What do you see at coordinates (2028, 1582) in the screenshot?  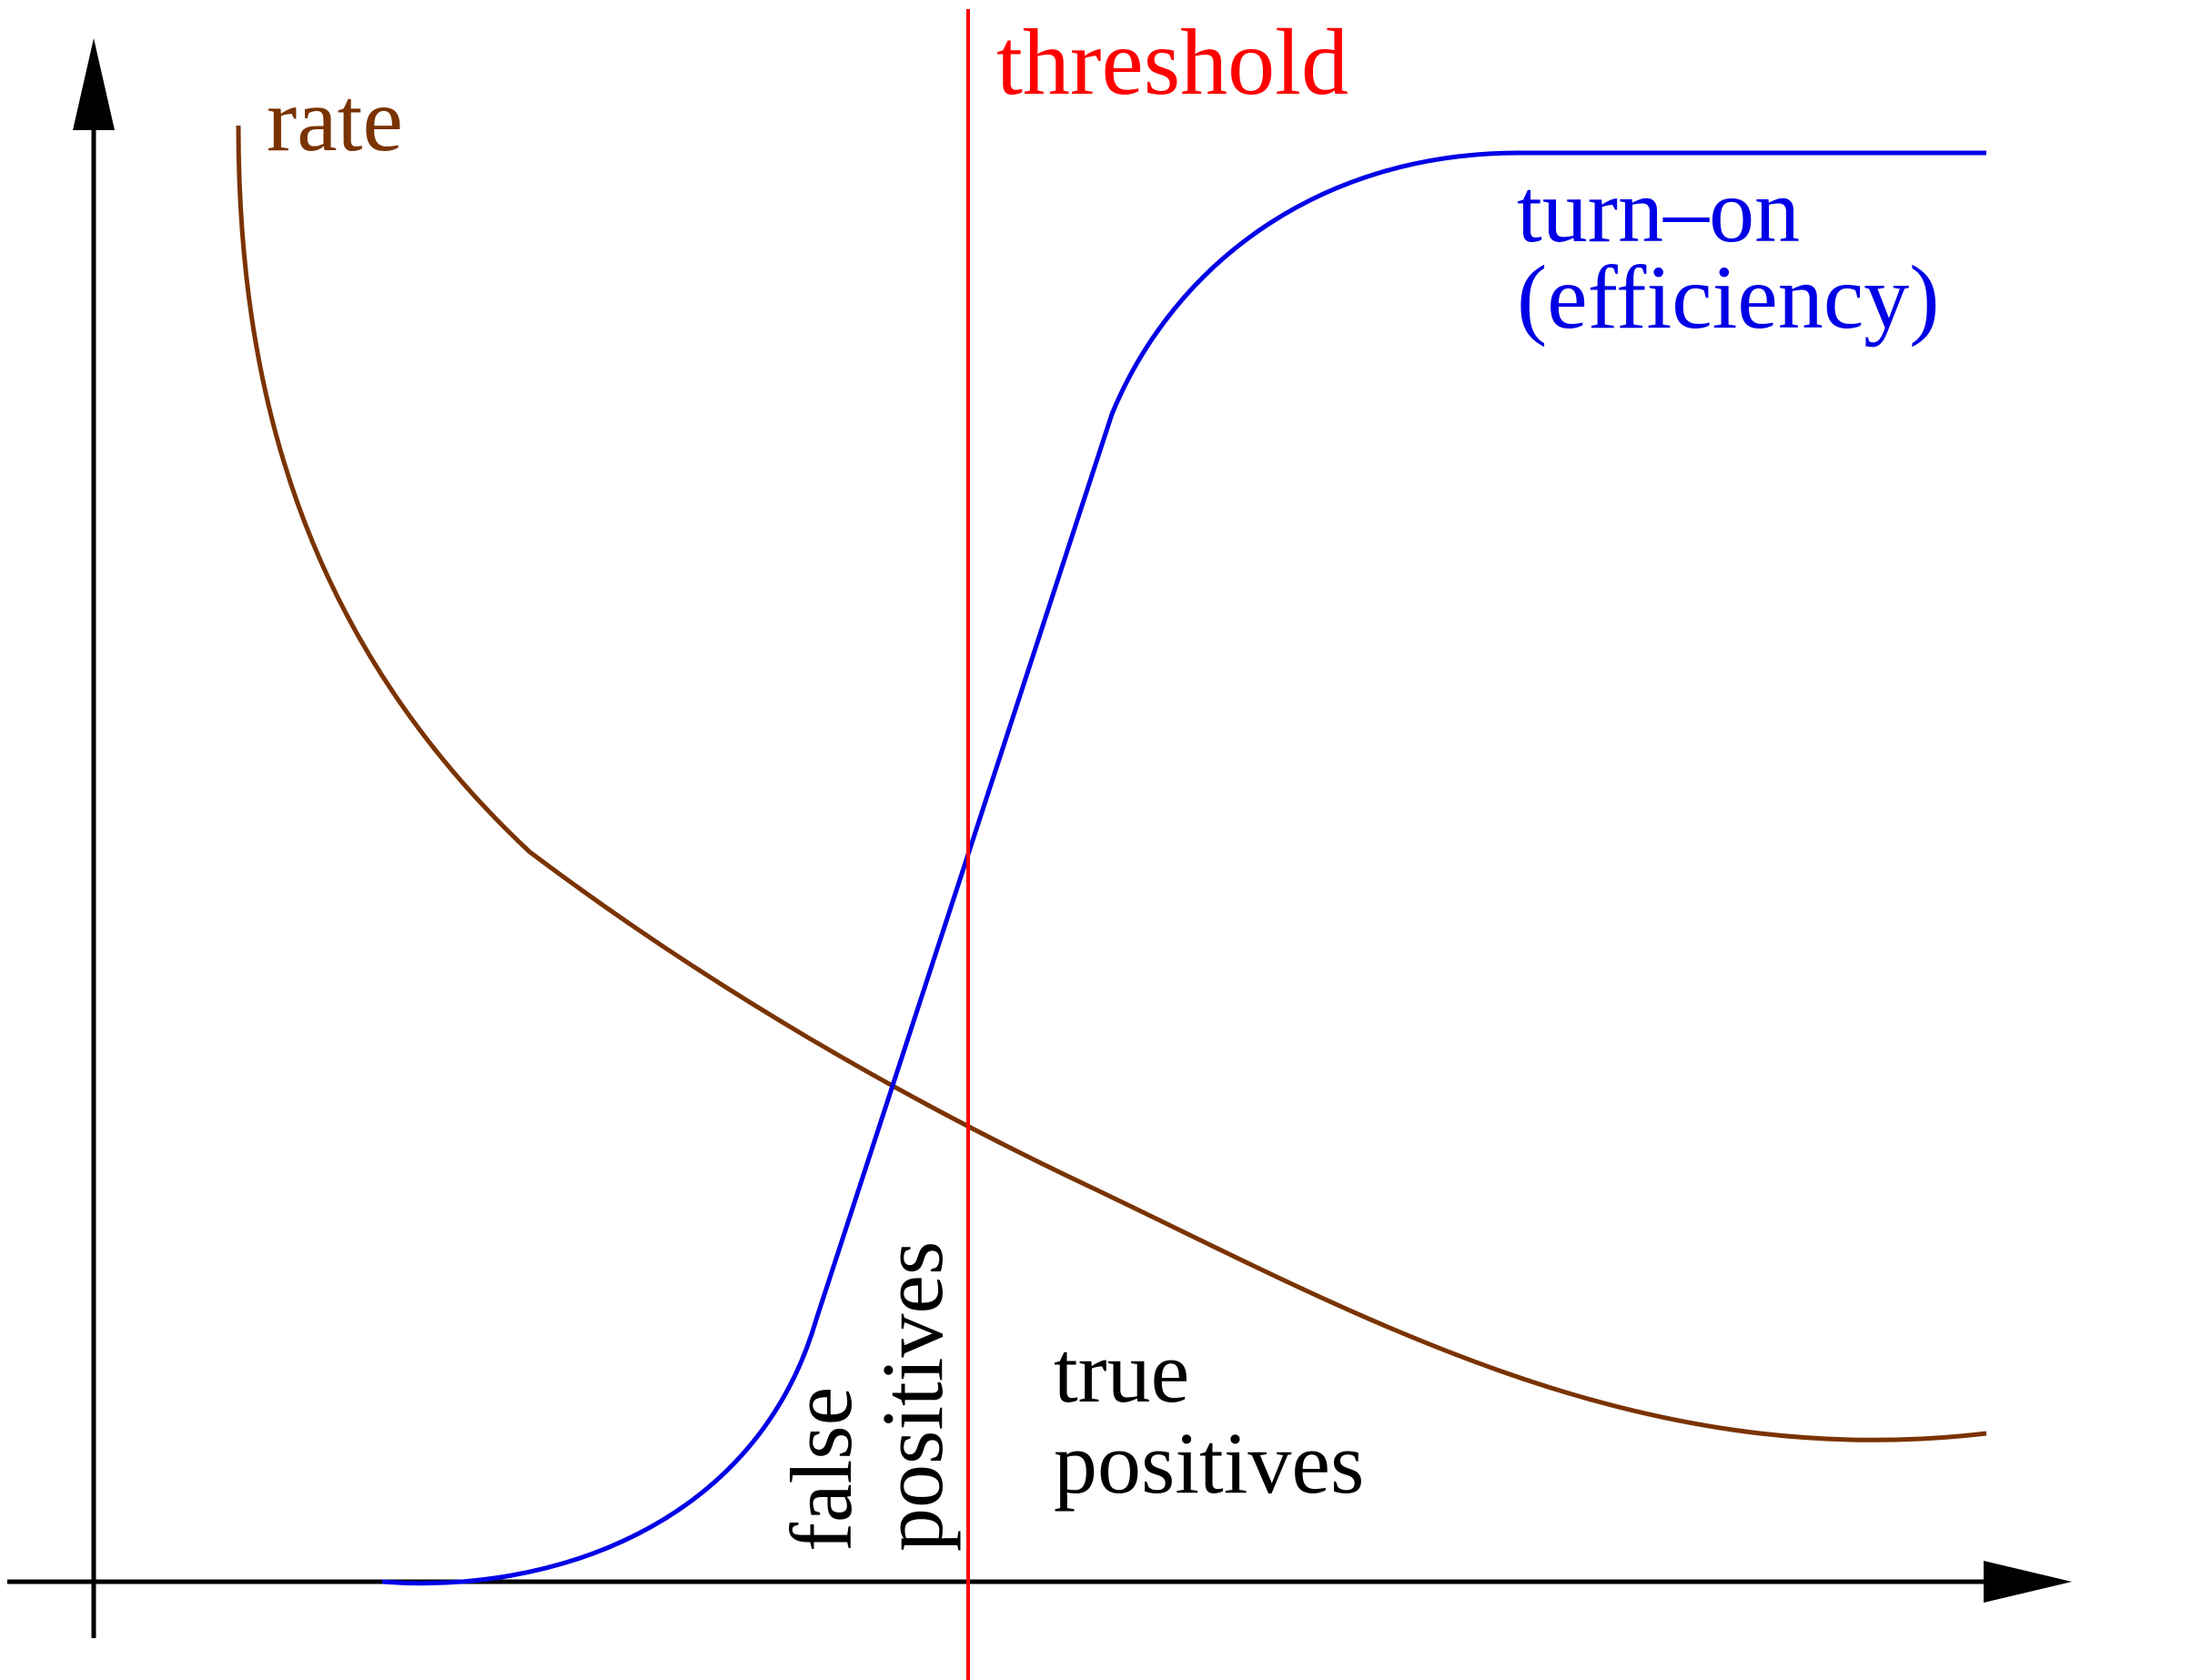 I see `x-axis-arrowhead` at bounding box center [2028, 1582].